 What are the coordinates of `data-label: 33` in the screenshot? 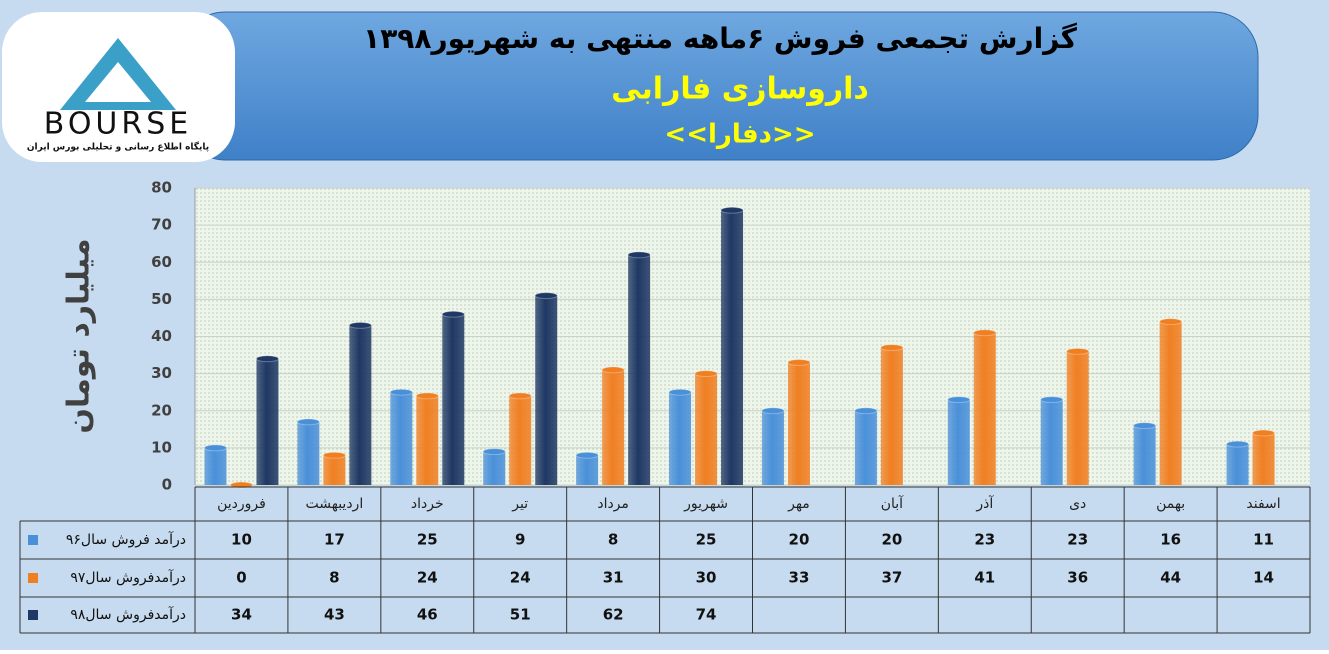 It's located at (799, 578).